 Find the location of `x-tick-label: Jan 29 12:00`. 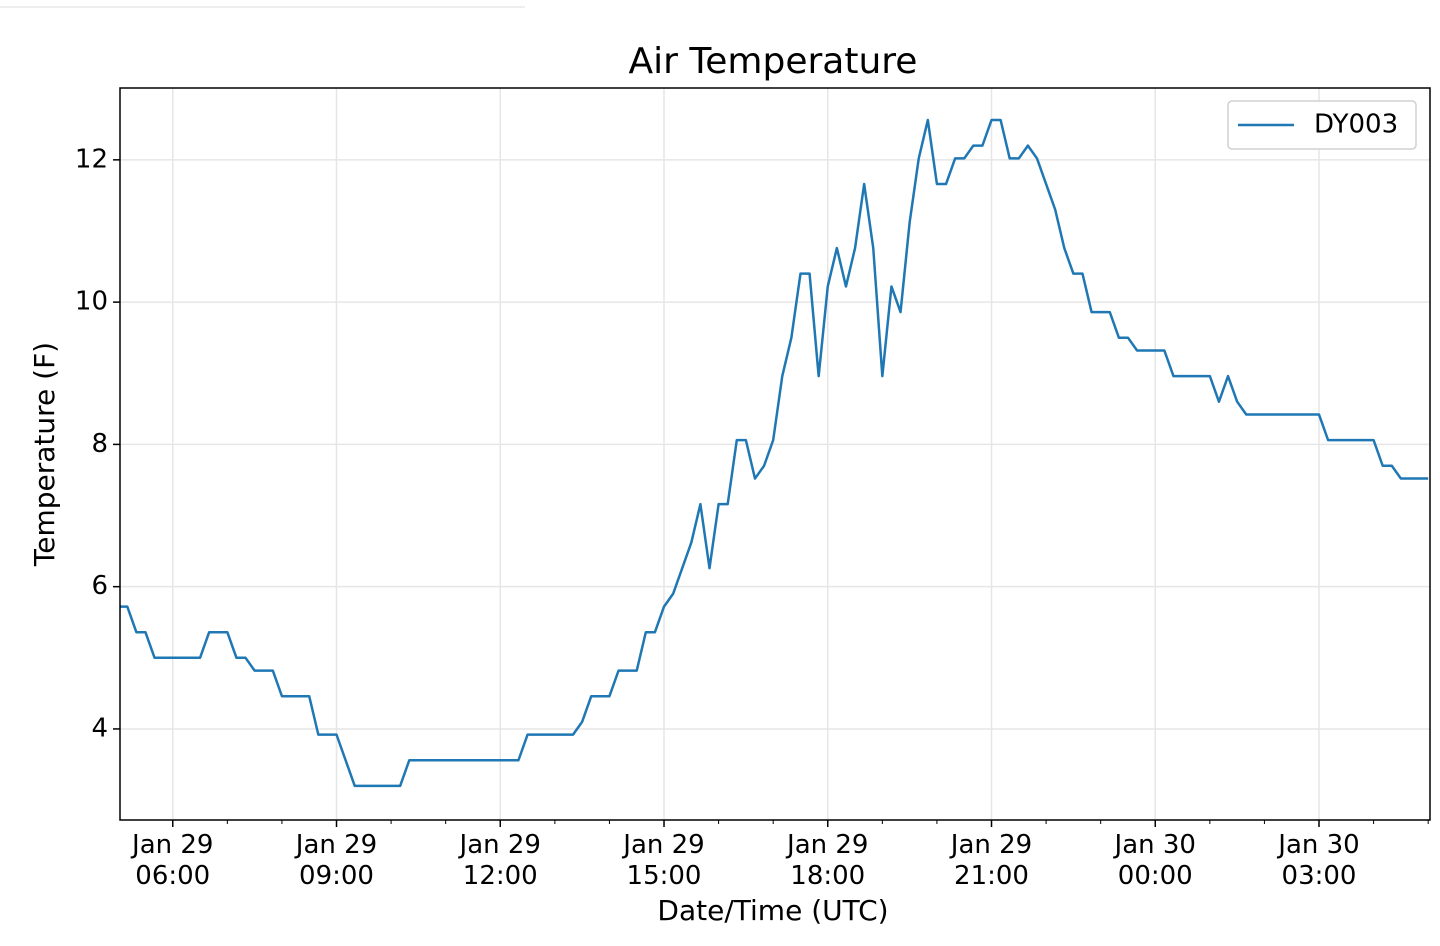

x-tick-label: Jan 29 12:00 is located at coordinates (499, 860).